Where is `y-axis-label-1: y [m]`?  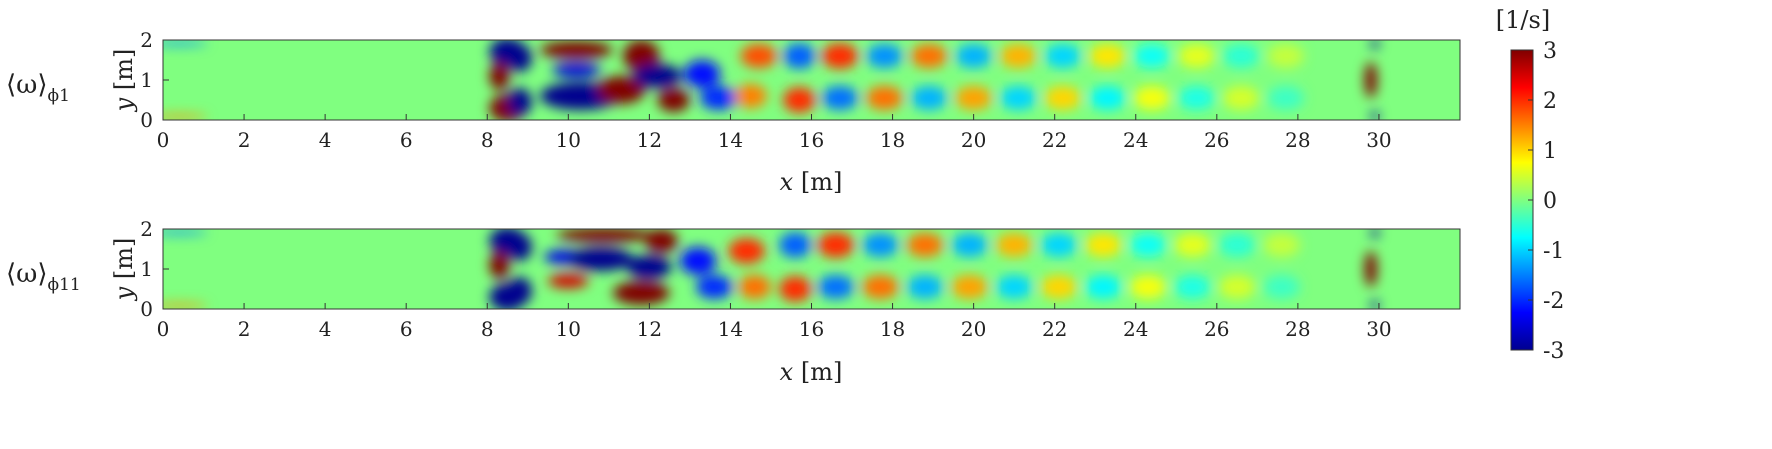
y-axis-label-1: y [m] is located at coordinates (124, 81).